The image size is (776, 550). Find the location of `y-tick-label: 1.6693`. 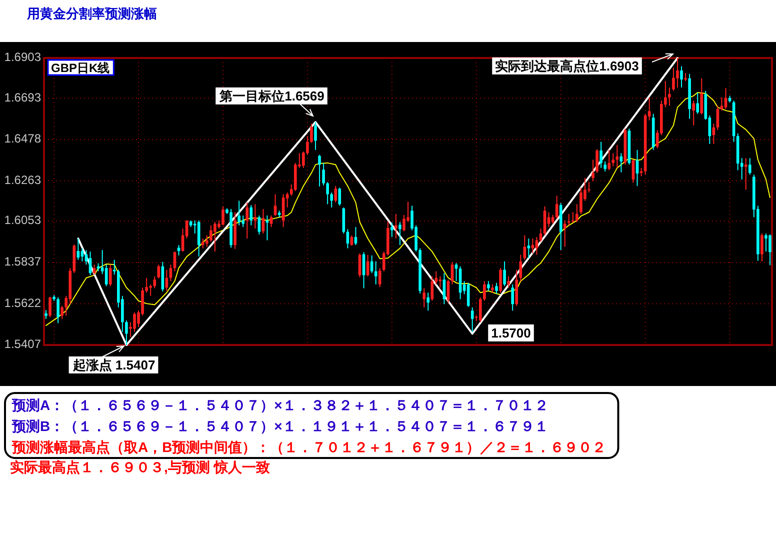

y-tick-label: 1.6693 is located at coordinates (23, 97).